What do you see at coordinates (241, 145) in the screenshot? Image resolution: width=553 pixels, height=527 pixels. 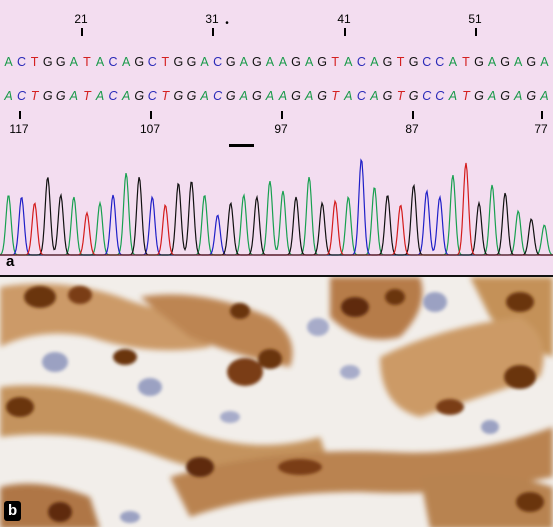 I see `scale-bar` at bounding box center [241, 145].